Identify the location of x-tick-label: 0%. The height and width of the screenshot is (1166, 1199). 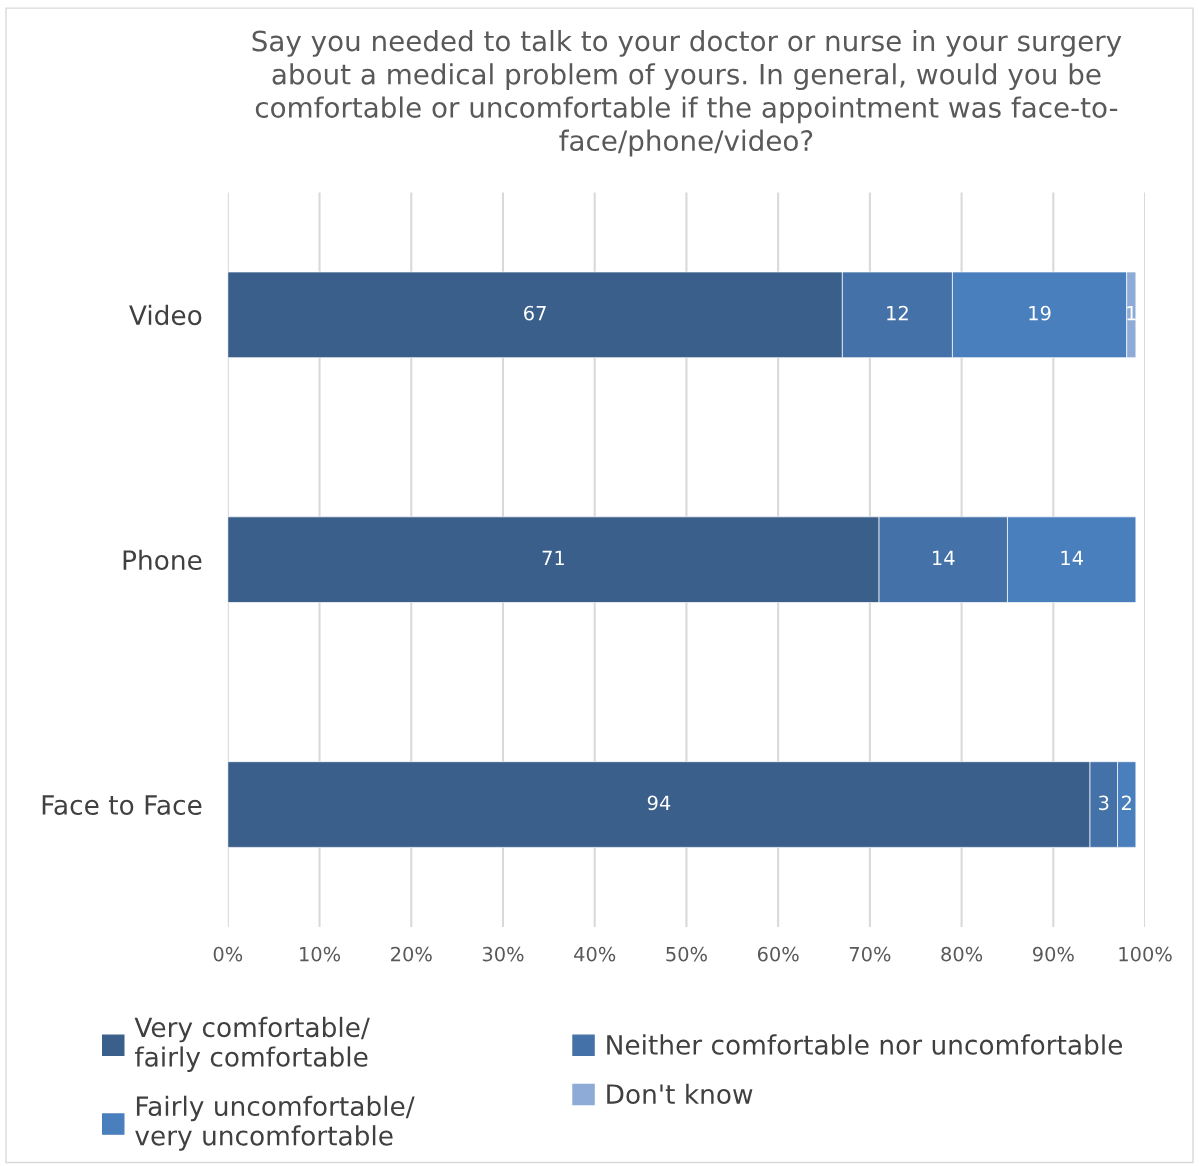
(228, 954).